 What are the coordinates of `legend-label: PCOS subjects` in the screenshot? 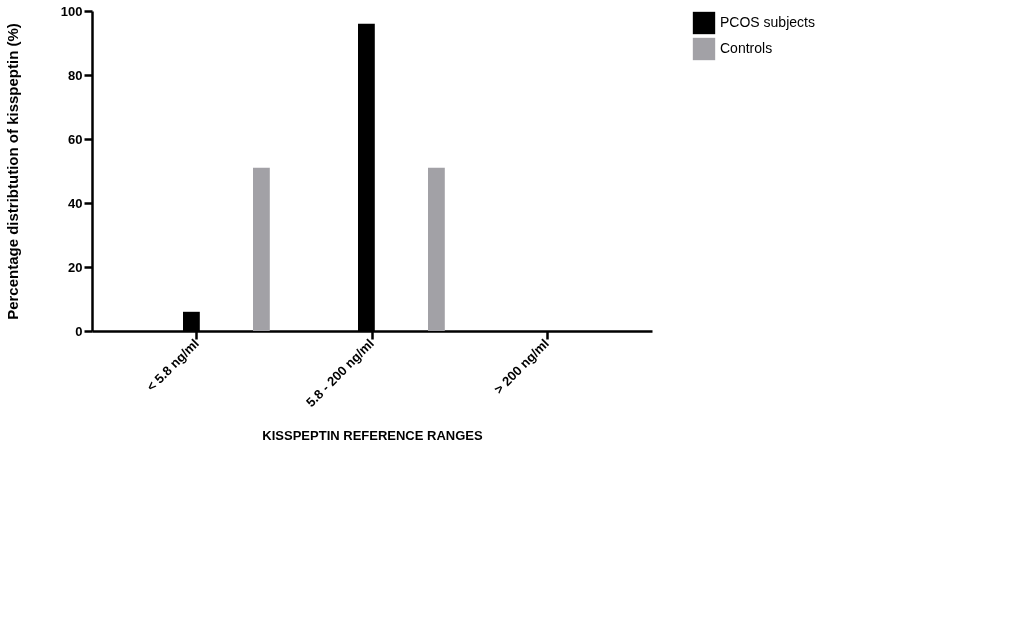 It's located at (767, 22).